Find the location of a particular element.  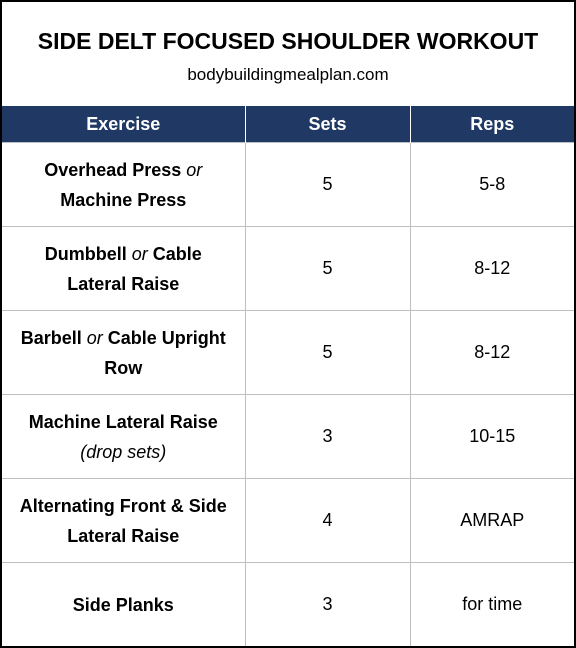

exercise-line: (drop sets) is located at coordinates (123, 452).